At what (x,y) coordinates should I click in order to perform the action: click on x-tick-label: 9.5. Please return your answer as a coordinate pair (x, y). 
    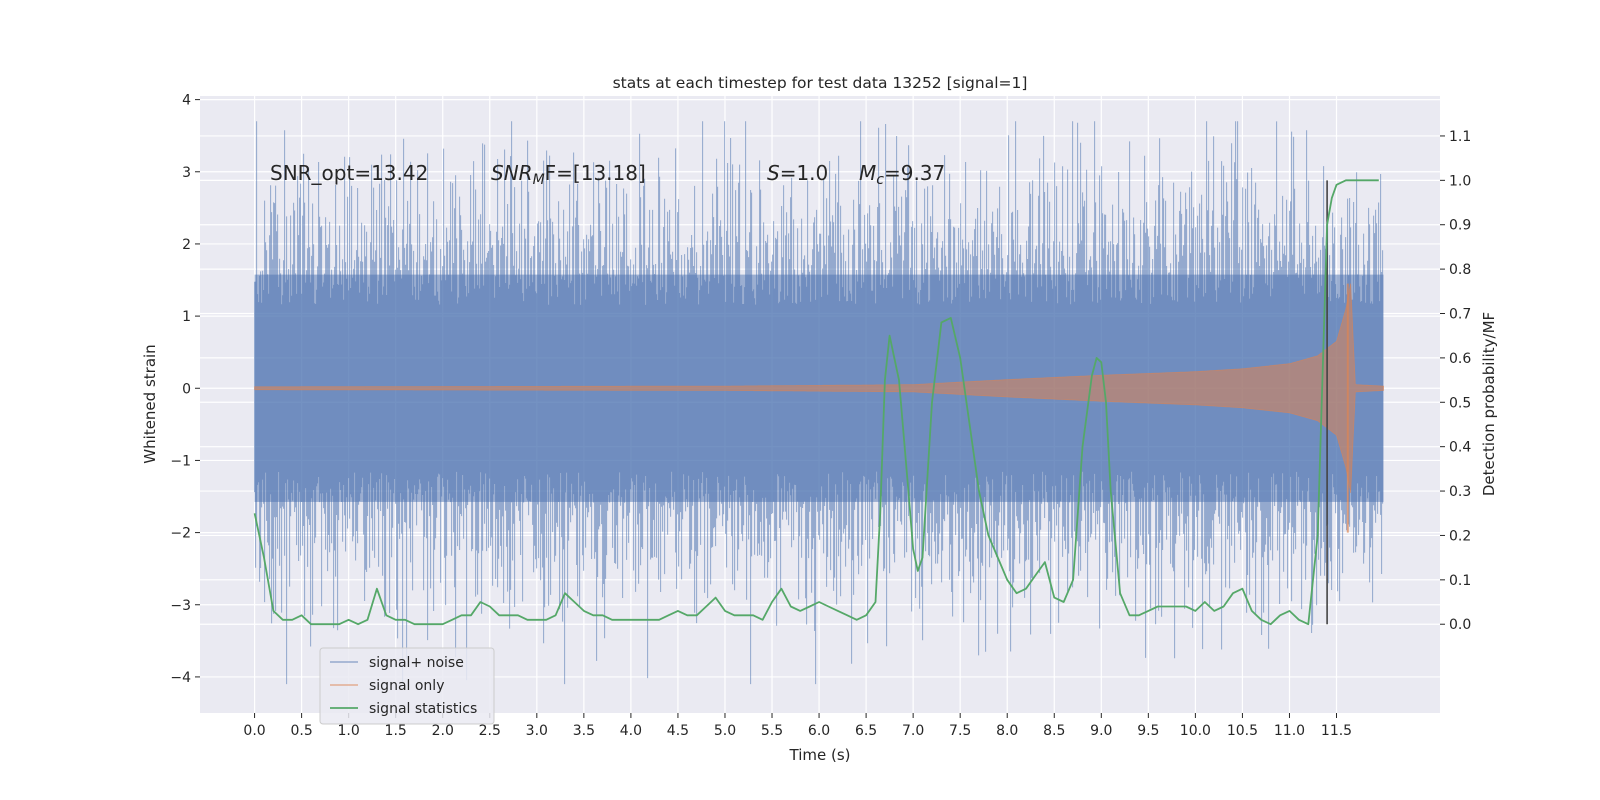
    Looking at the image, I should click on (1148, 731).